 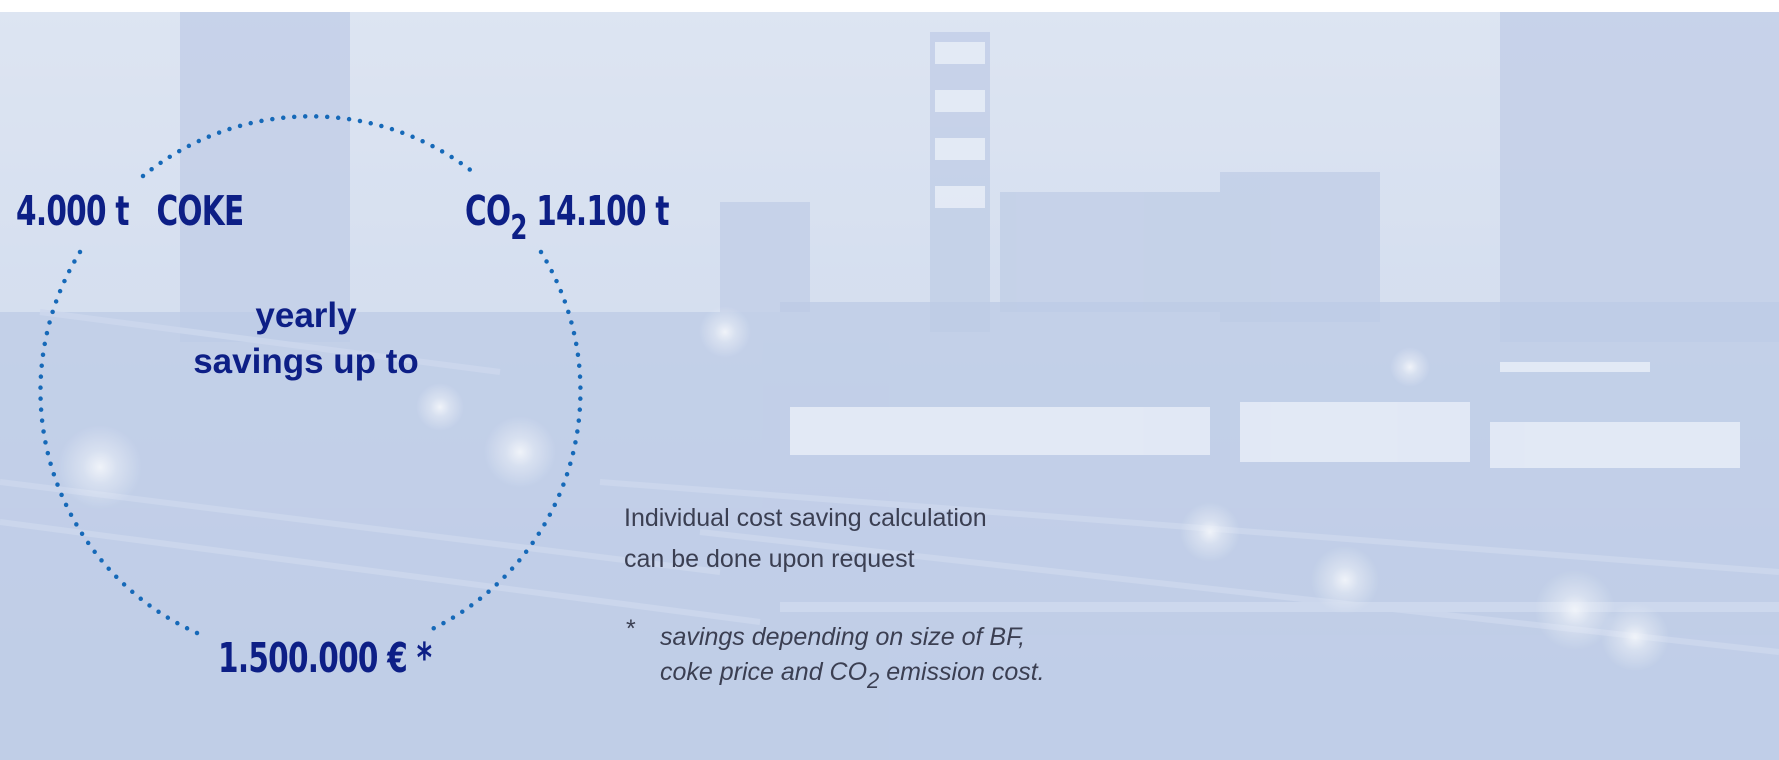 I want to click on footnote-line-2-start: coke price and CO, so click(x=764, y=672).